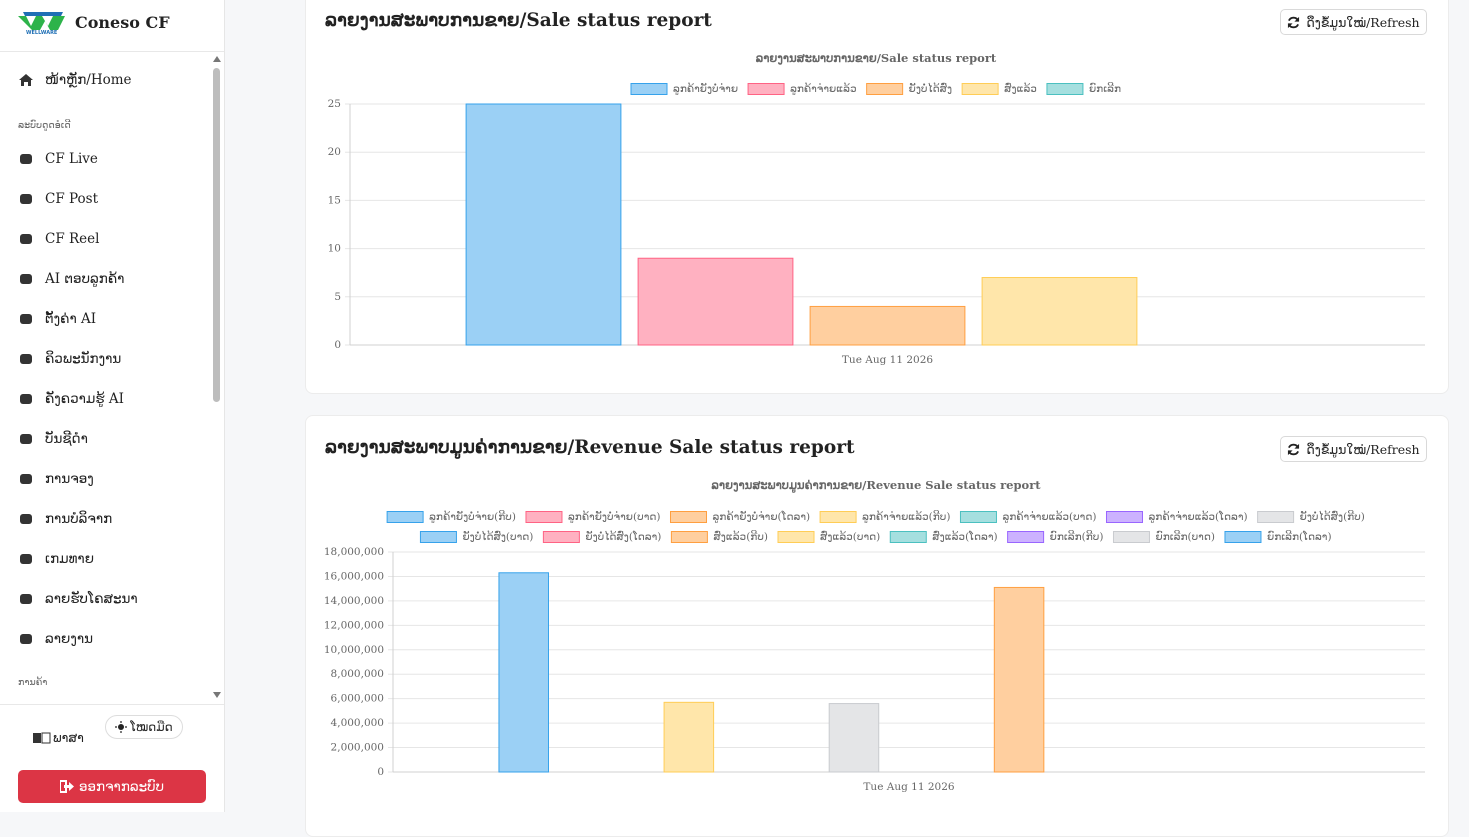 Image resolution: width=1469 pixels, height=837 pixels. I want to click on nav-label: ຄິວພະນັກງານ, so click(83, 359).